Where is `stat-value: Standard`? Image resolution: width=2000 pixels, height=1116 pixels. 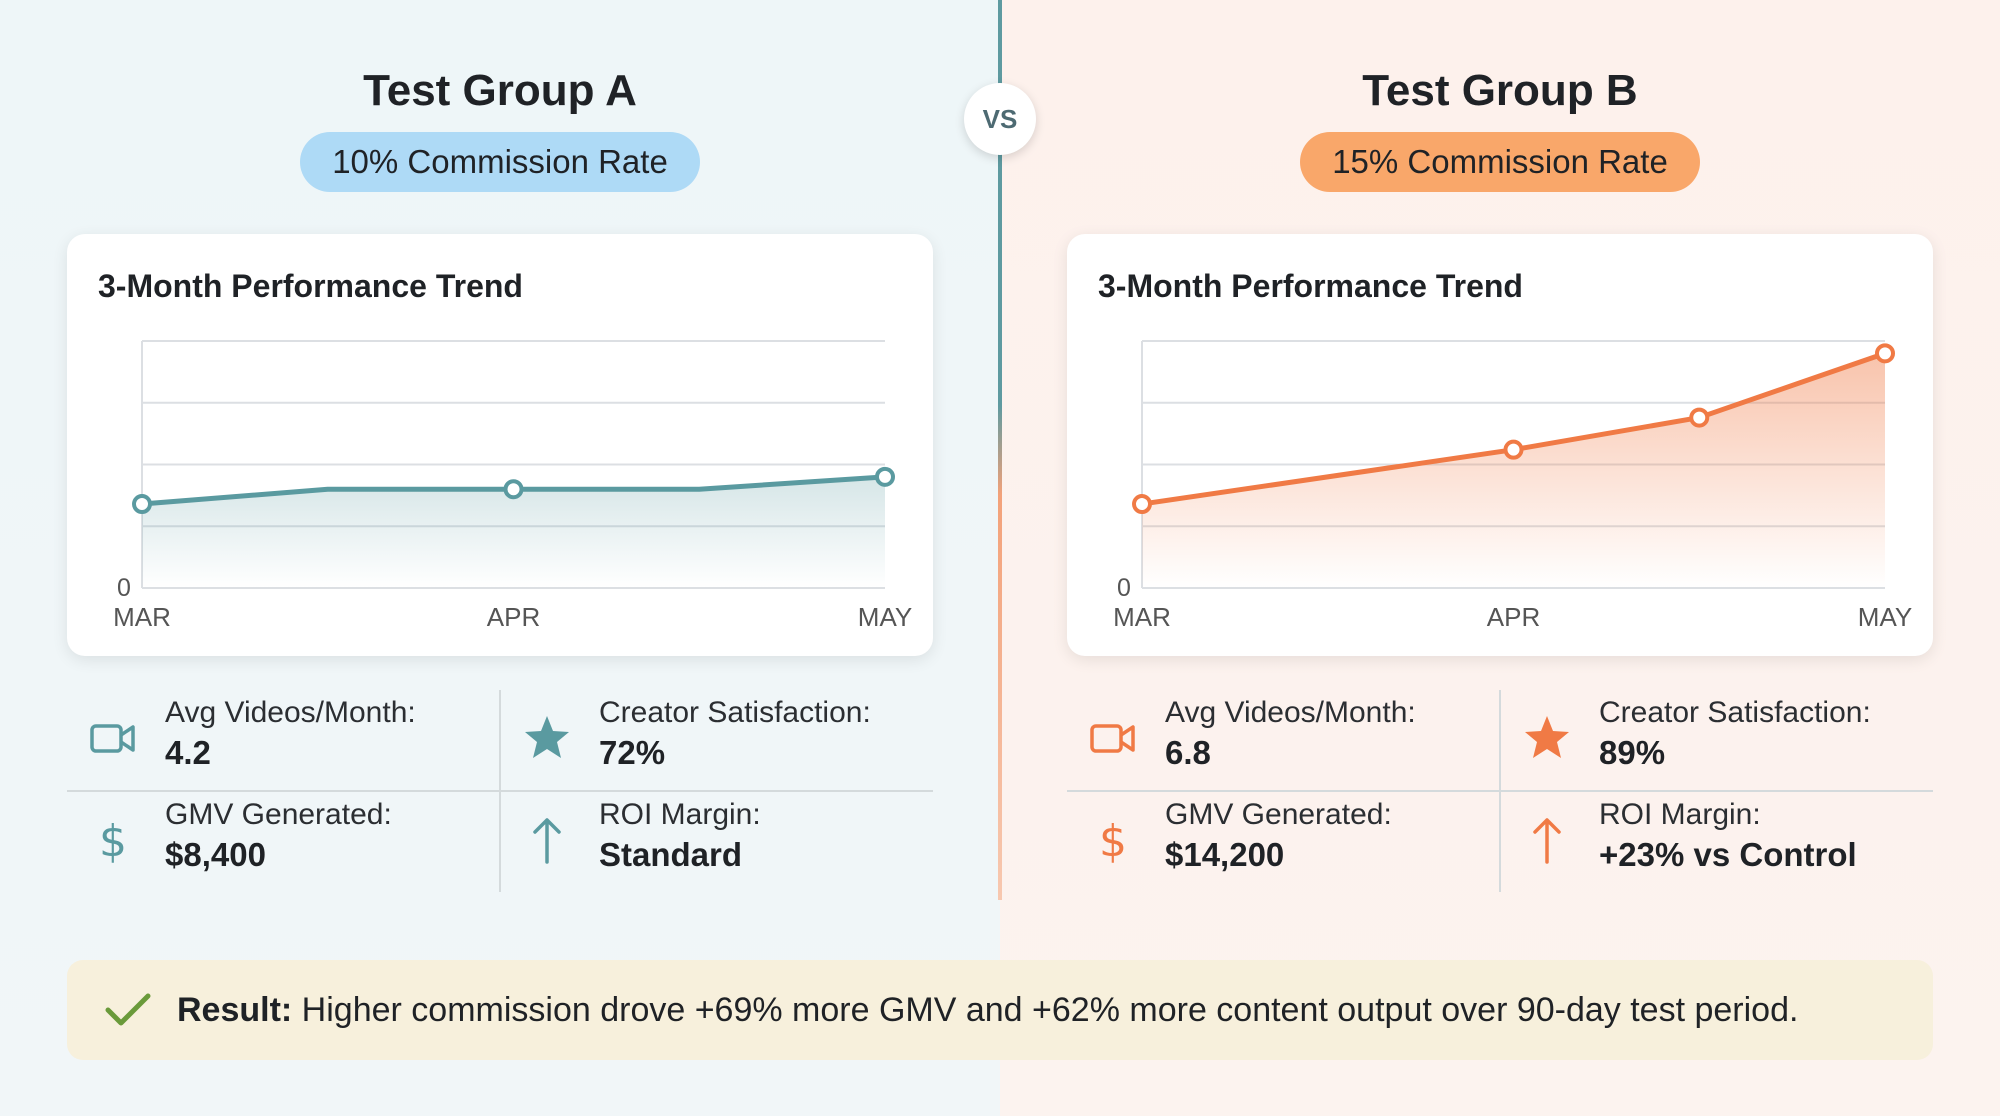
stat-value: Standard is located at coordinates (671, 854).